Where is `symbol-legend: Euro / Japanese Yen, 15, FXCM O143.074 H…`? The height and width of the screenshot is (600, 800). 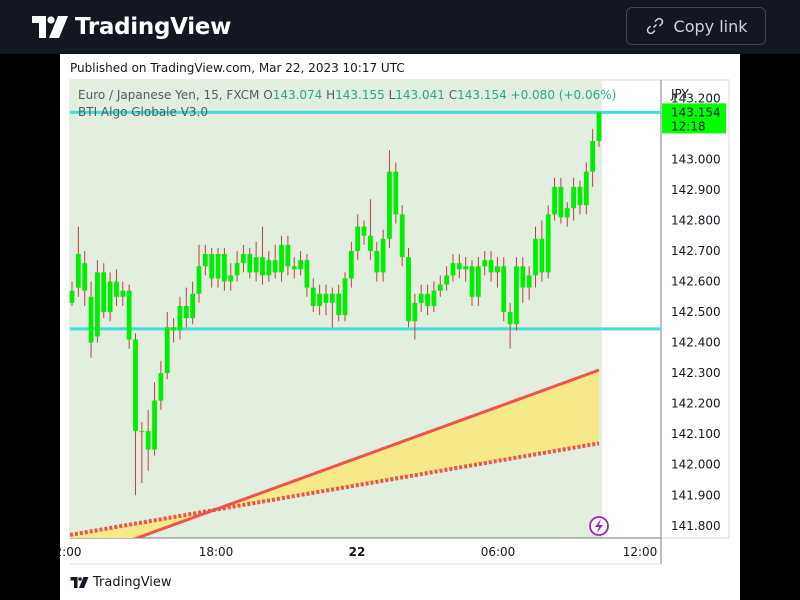
symbol-legend: Euro / Japanese Yen, 15, FXCM O143.074 H… is located at coordinates (347, 95).